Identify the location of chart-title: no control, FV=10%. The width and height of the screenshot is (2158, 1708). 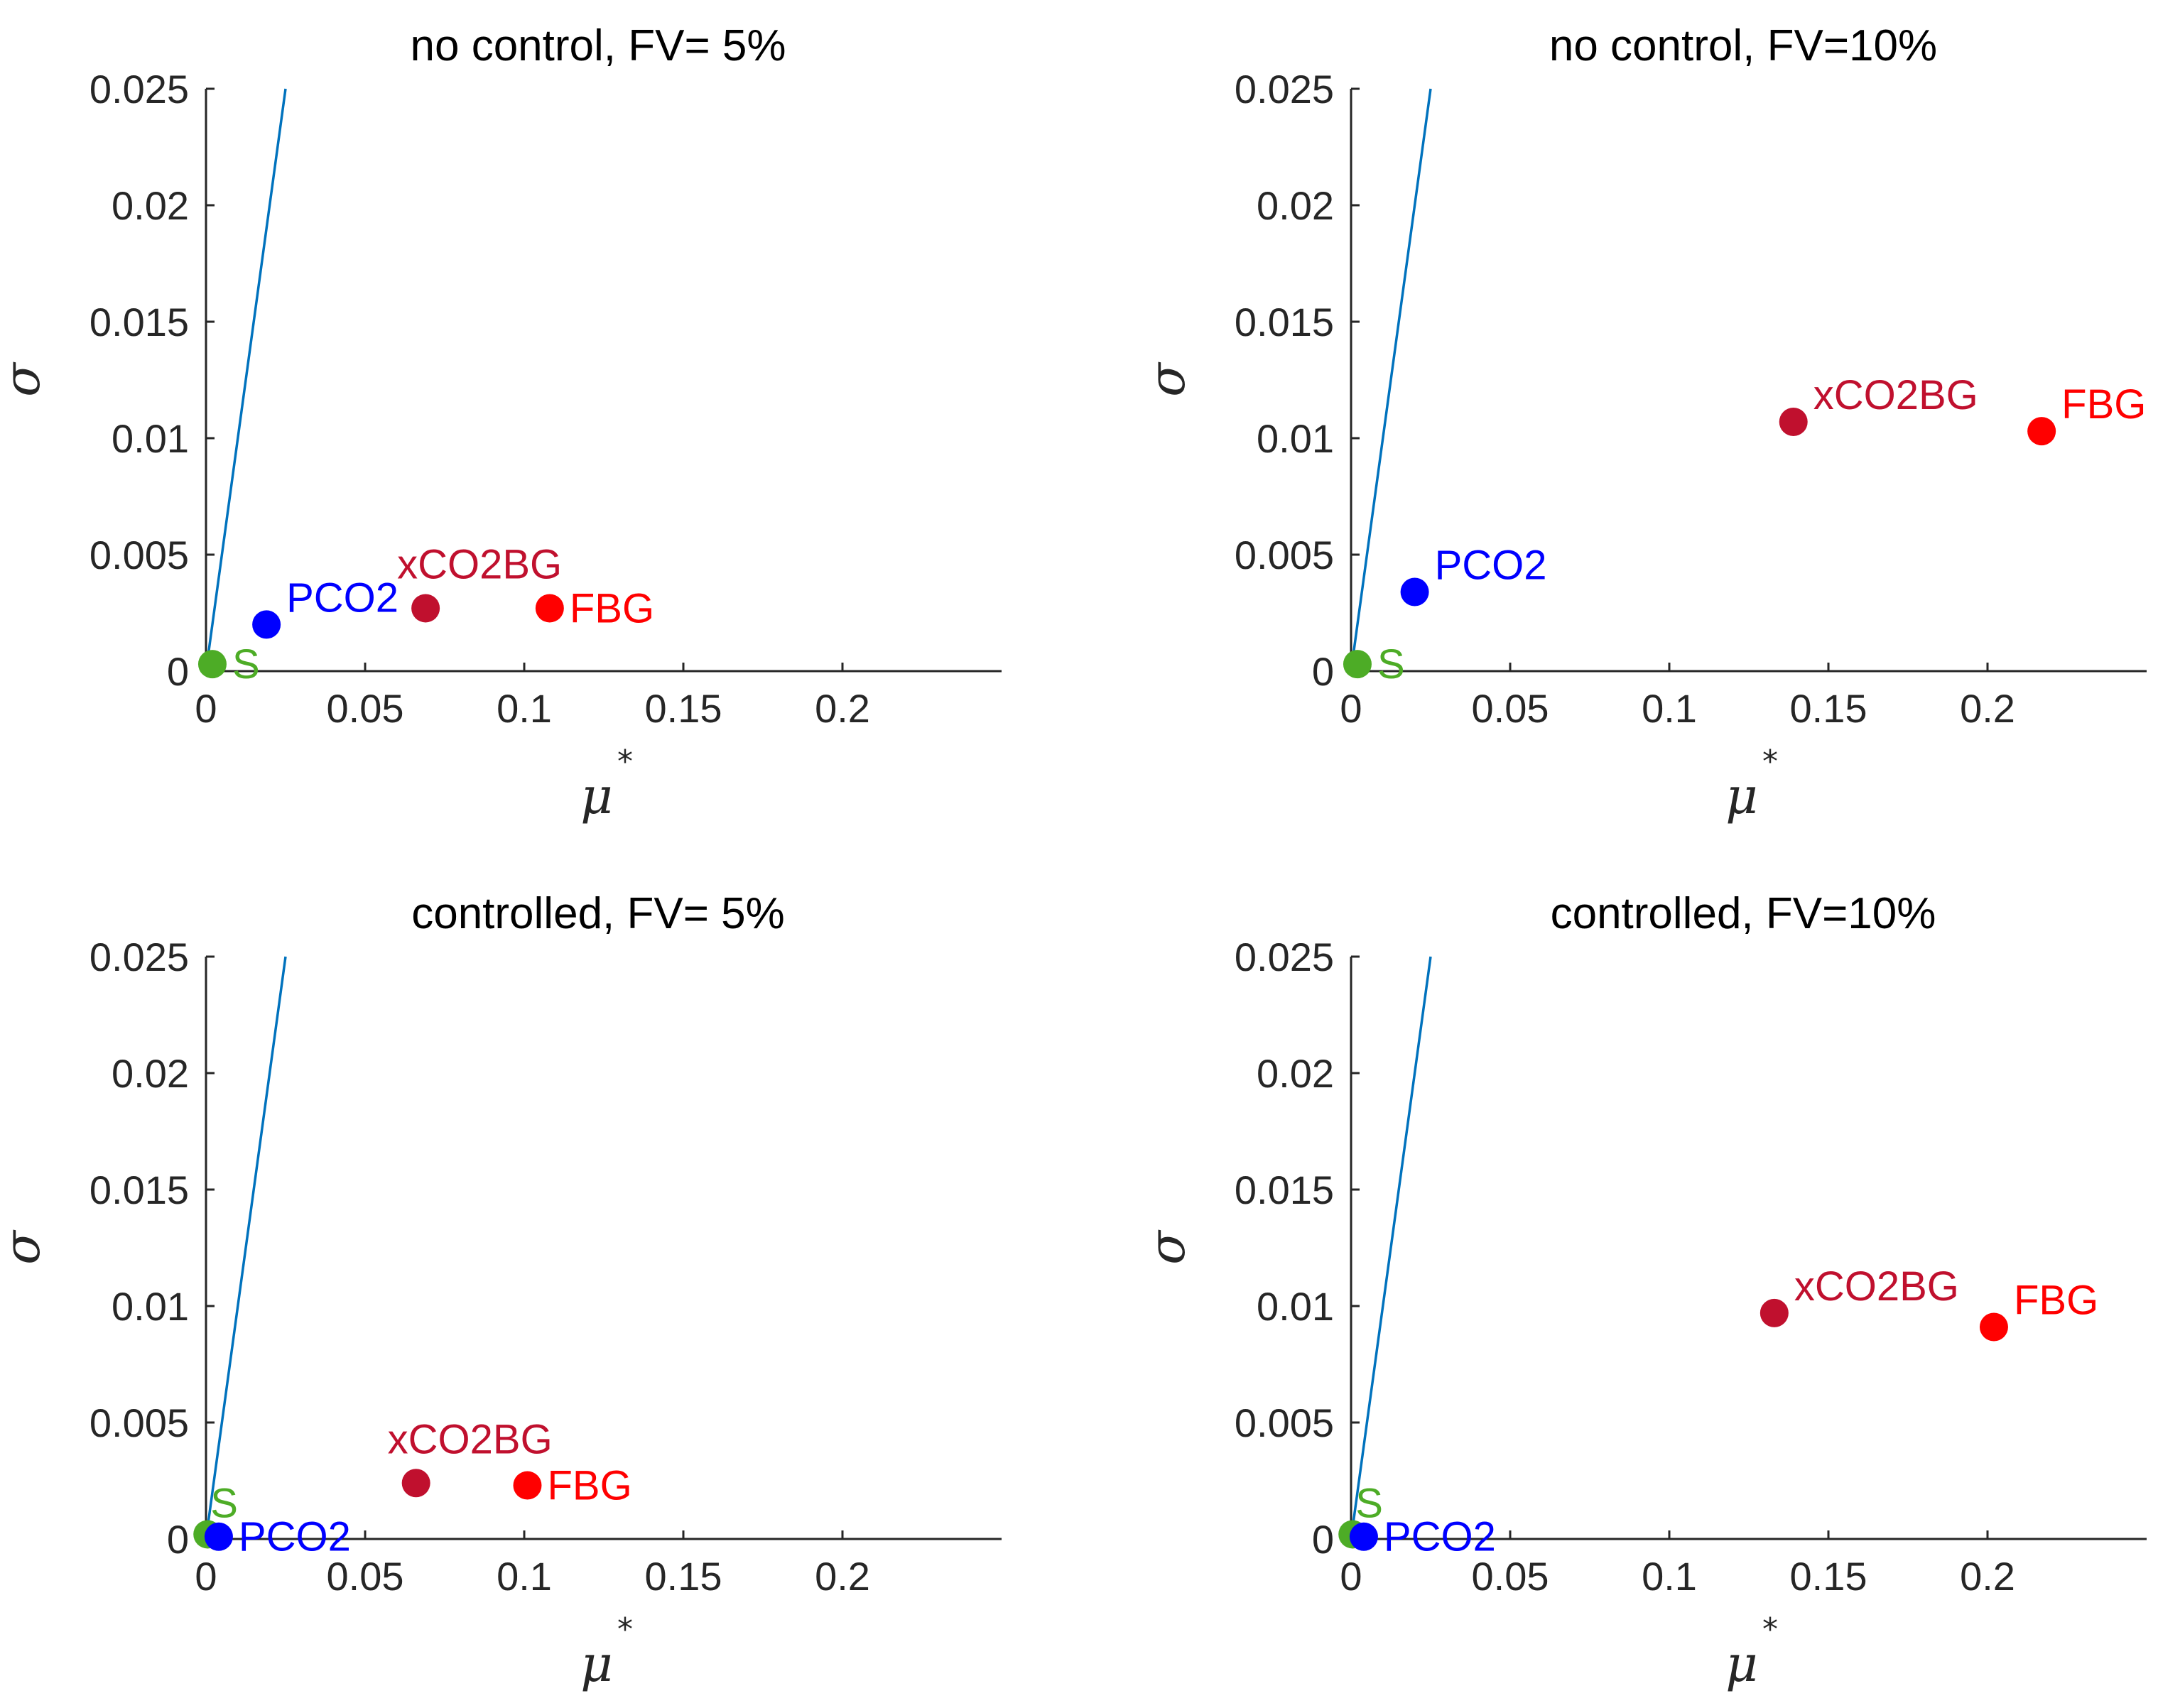
(1743, 45).